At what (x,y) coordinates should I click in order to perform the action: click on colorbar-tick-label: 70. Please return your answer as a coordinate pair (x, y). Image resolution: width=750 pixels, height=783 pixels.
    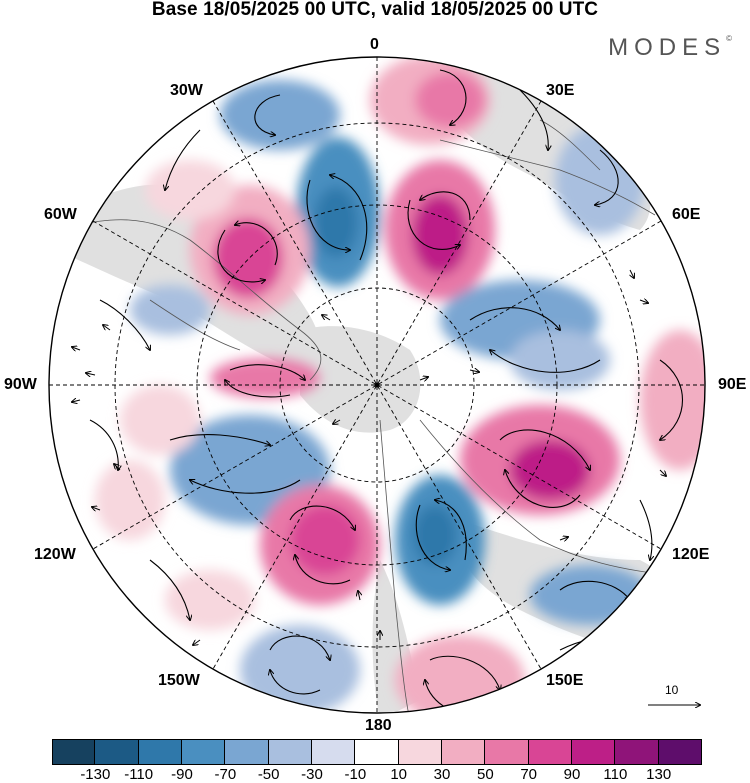
    Looking at the image, I should click on (528, 774).